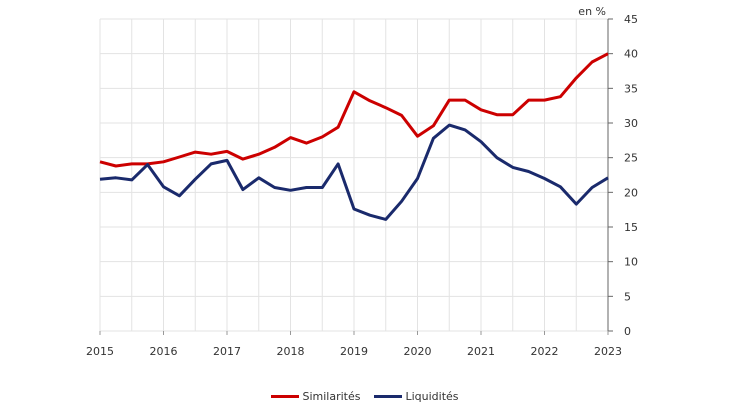 The image size is (730, 410). I want to click on x-tick-label: 2018, so click(291, 351).